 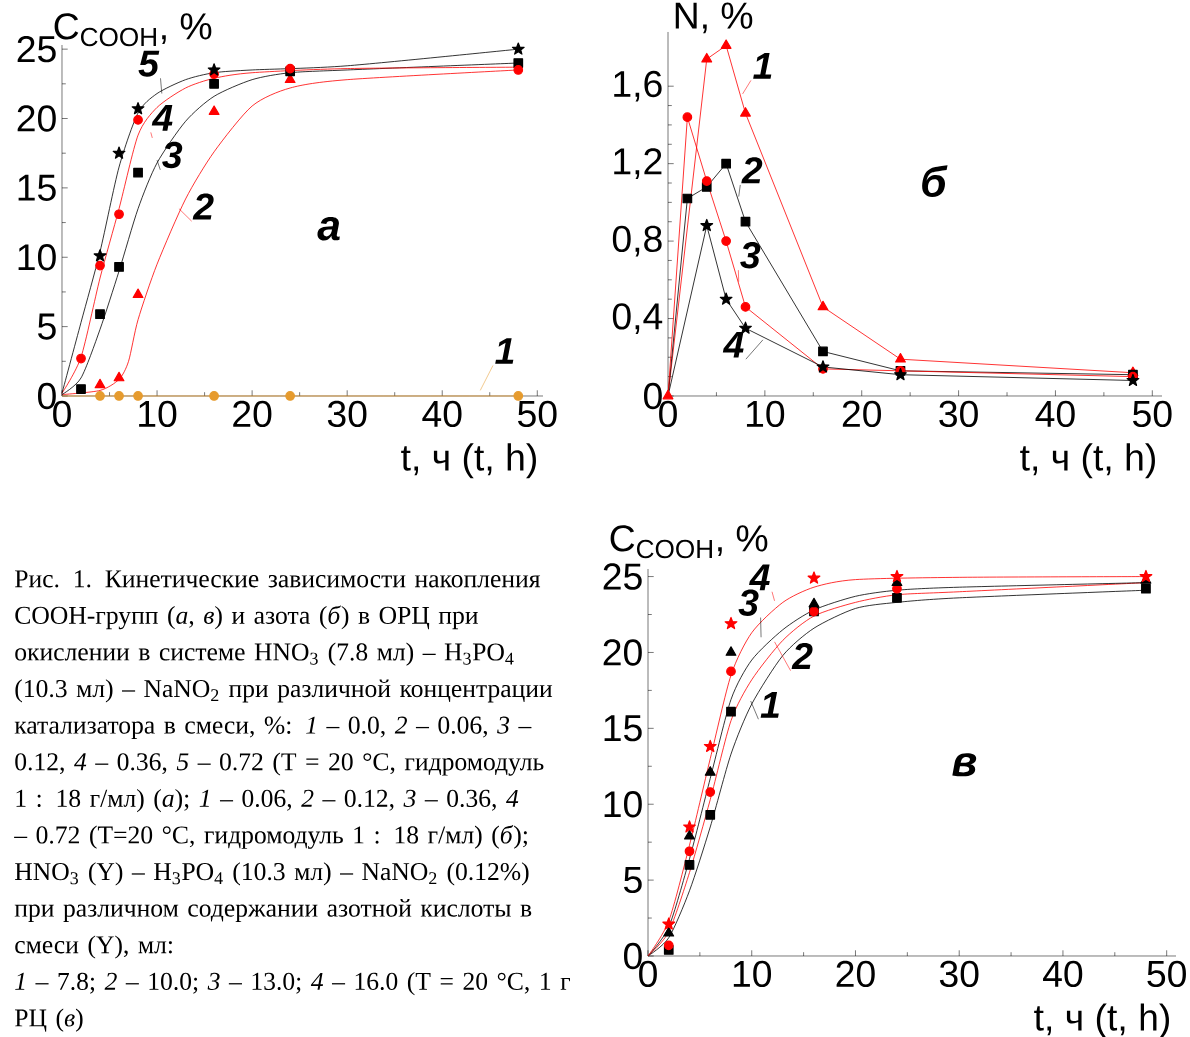 What do you see at coordinates (292, 1001) in the screenshot?
I see `text: 1 – 7.8; 2 – 10.0; 3 – 13.0; 4 – 16.0 (T = 20 °C, 1 г РЦ (в)` at bounding box center [292, 1001].